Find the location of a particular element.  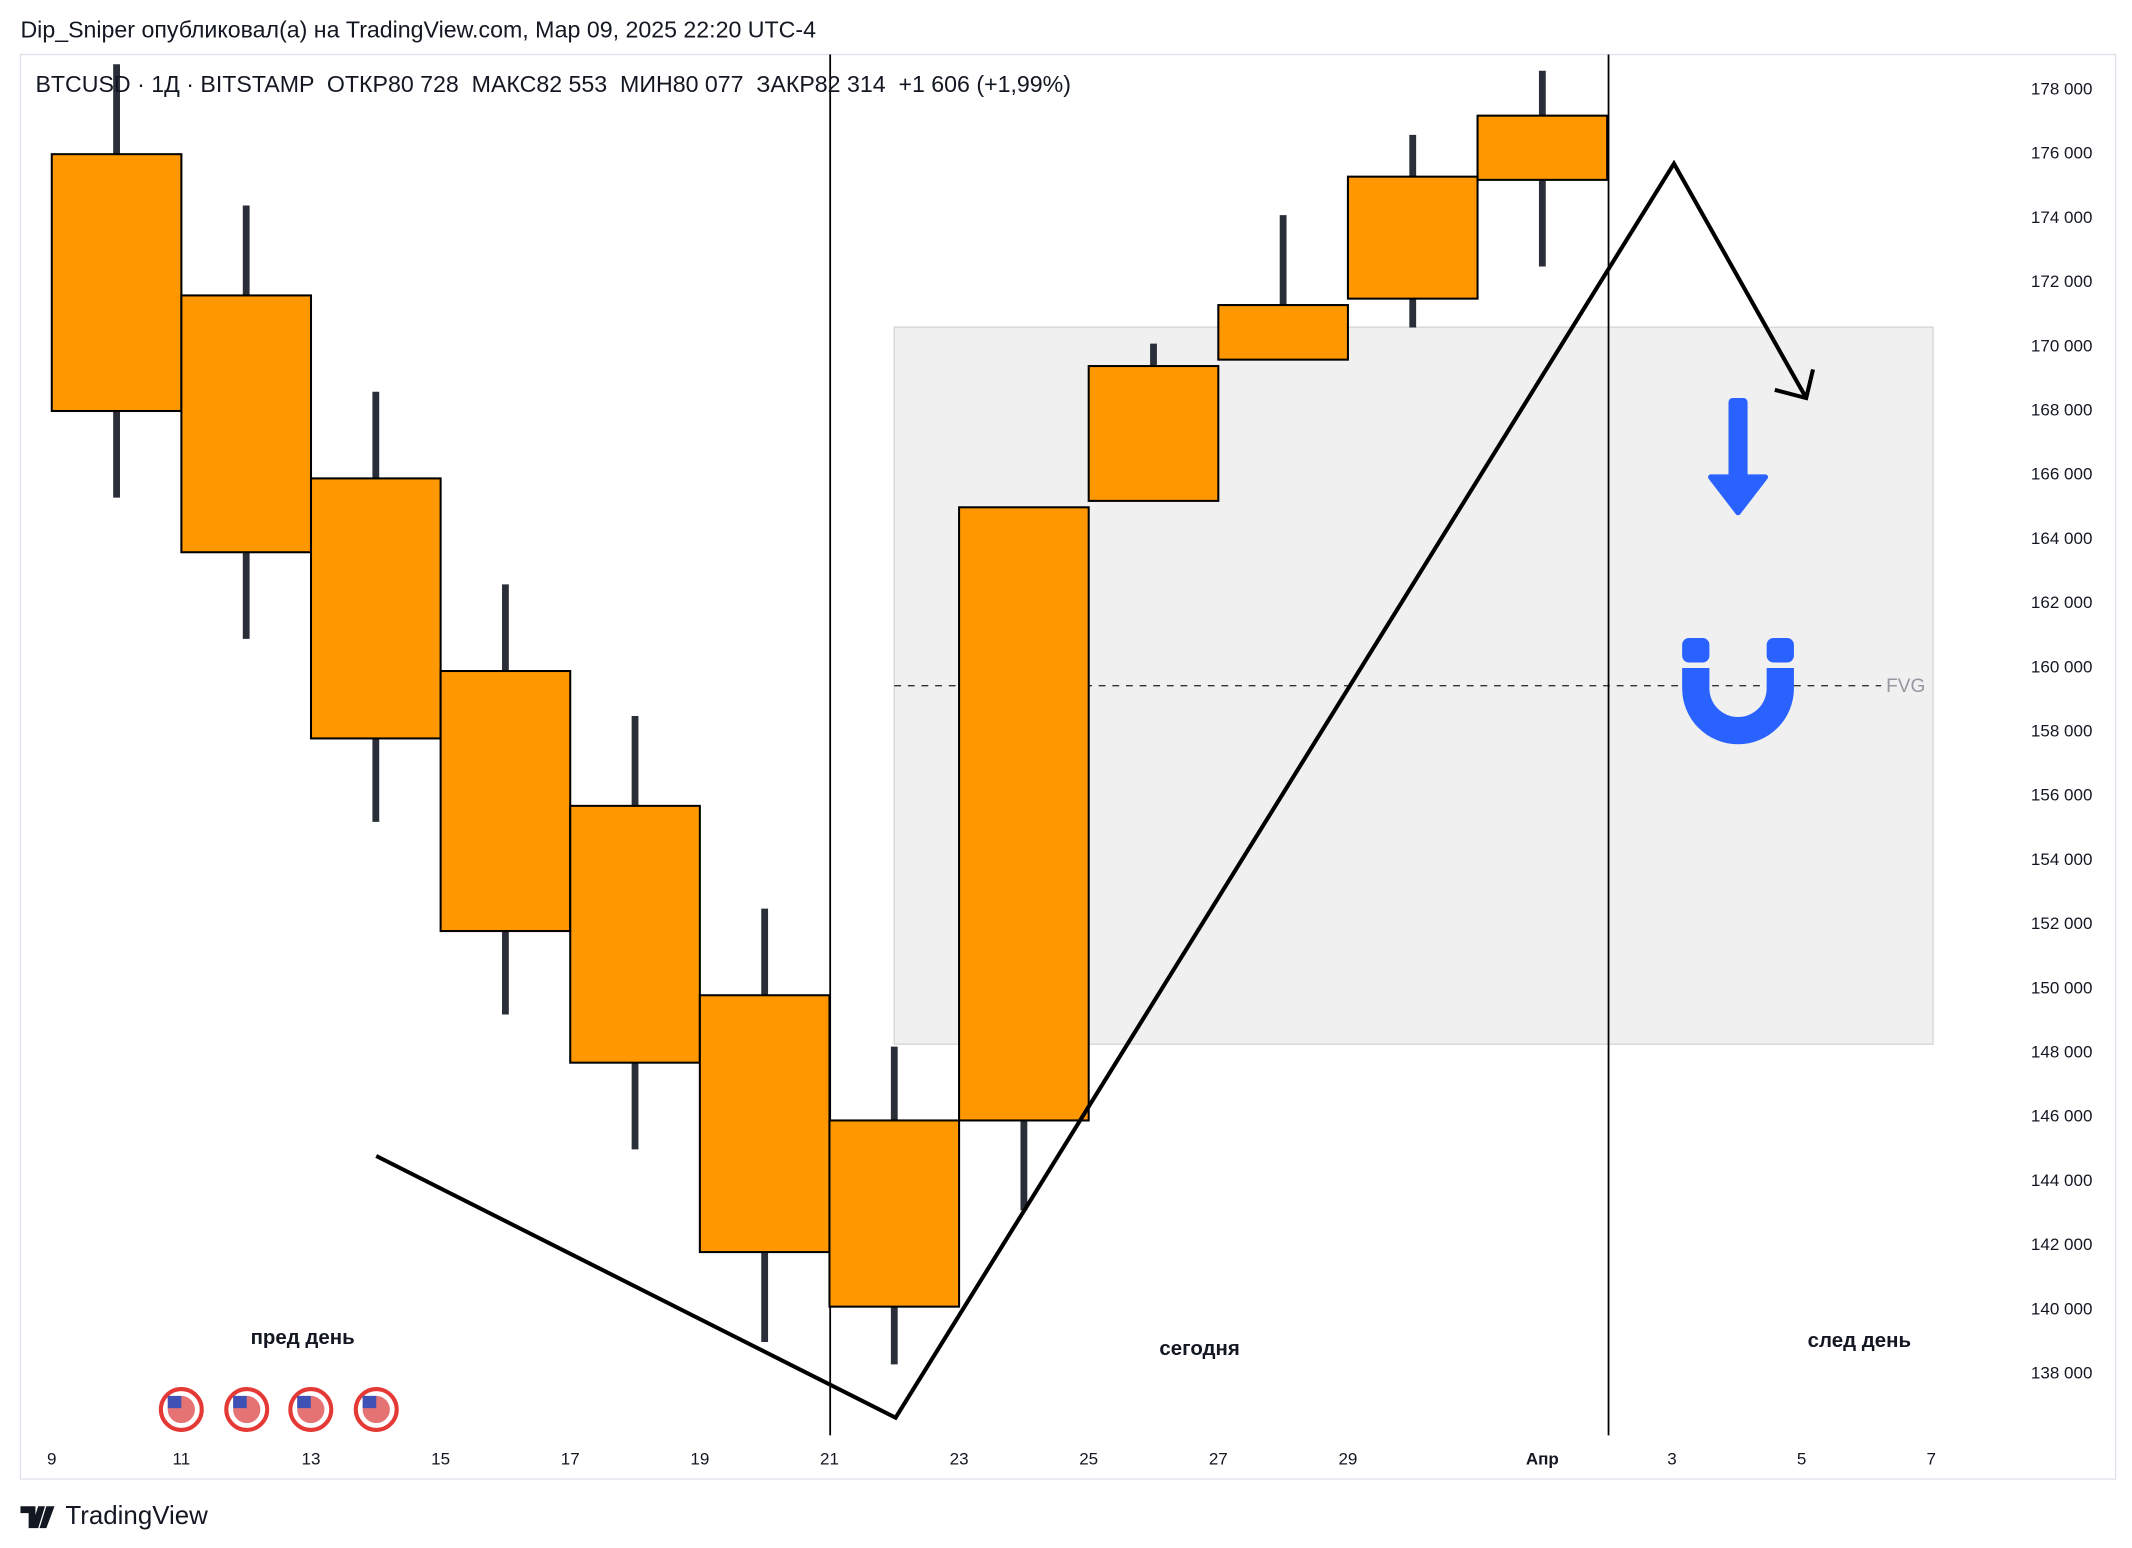

x-tick-label: 21 is located at coordinates (829, 1458).